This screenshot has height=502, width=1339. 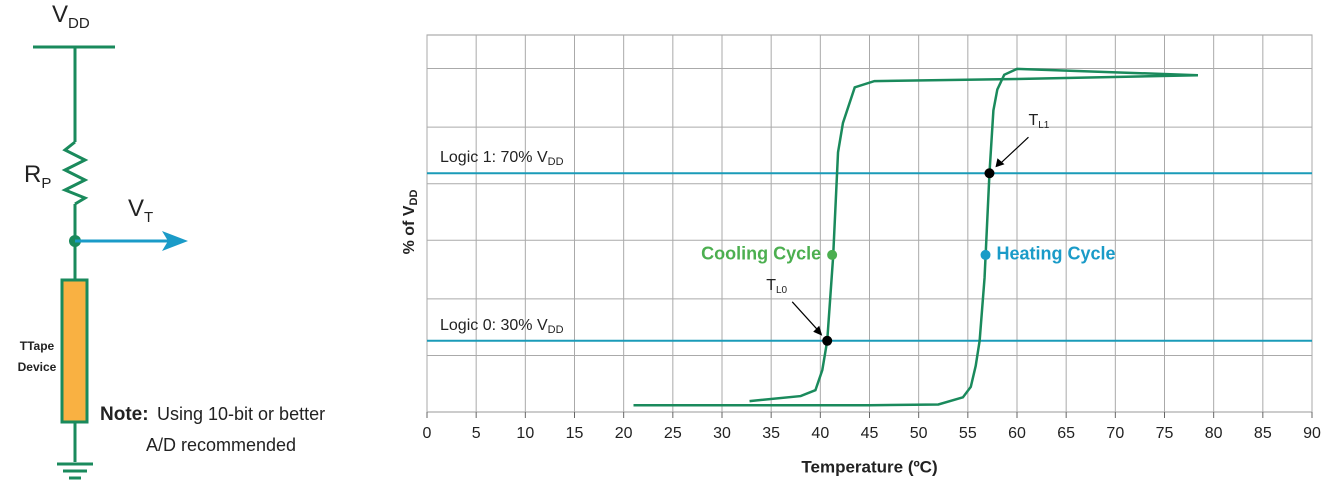 I want to click on x-tick-label: 65, so click(x=1066, y=433).